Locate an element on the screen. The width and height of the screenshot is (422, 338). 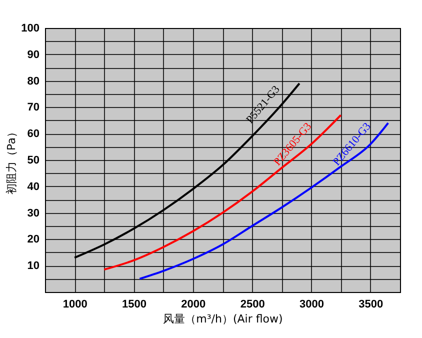
y-tick-label: 20 is located at coordinates (33, 240).